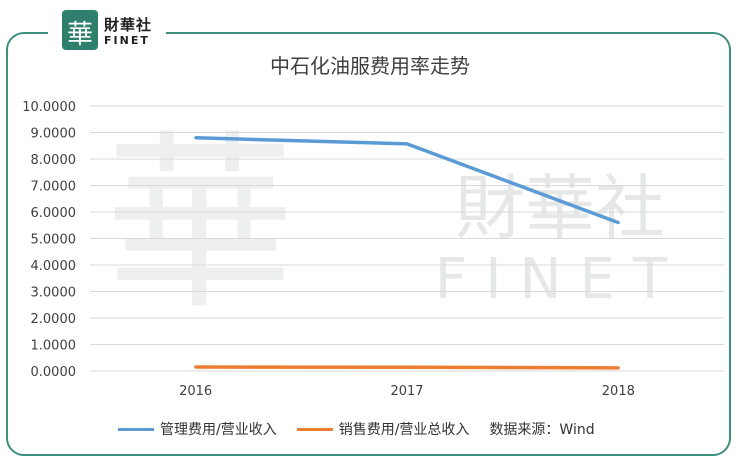 The height and width of the screenshot is (466, 740). Describe the element at coordinates (314, 429) in the screenshot. I see `legend-swatch-sales` at that location.